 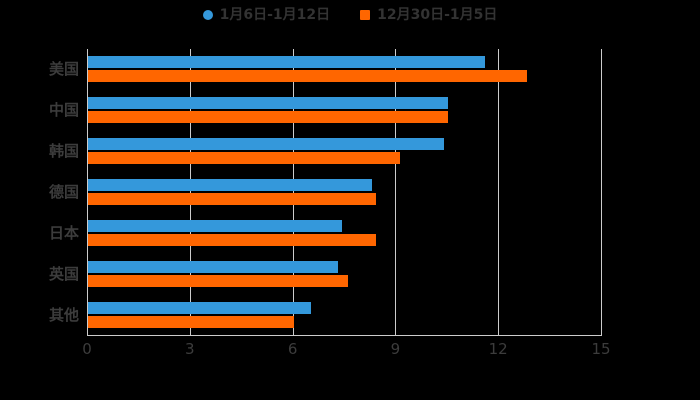 I want to click on legend-item-week-current: 1月6日-1月12日, so click(x=266, y=15).